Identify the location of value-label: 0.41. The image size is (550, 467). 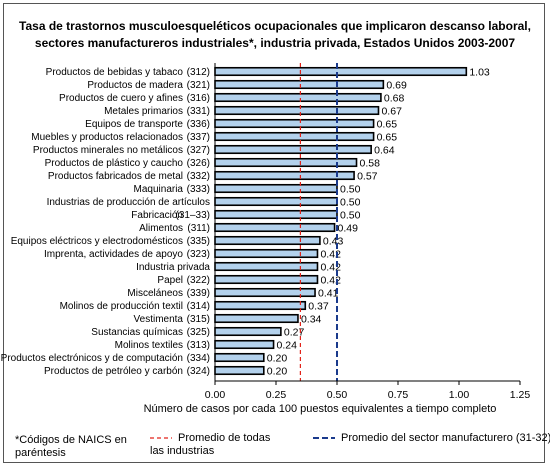
(328, 294).